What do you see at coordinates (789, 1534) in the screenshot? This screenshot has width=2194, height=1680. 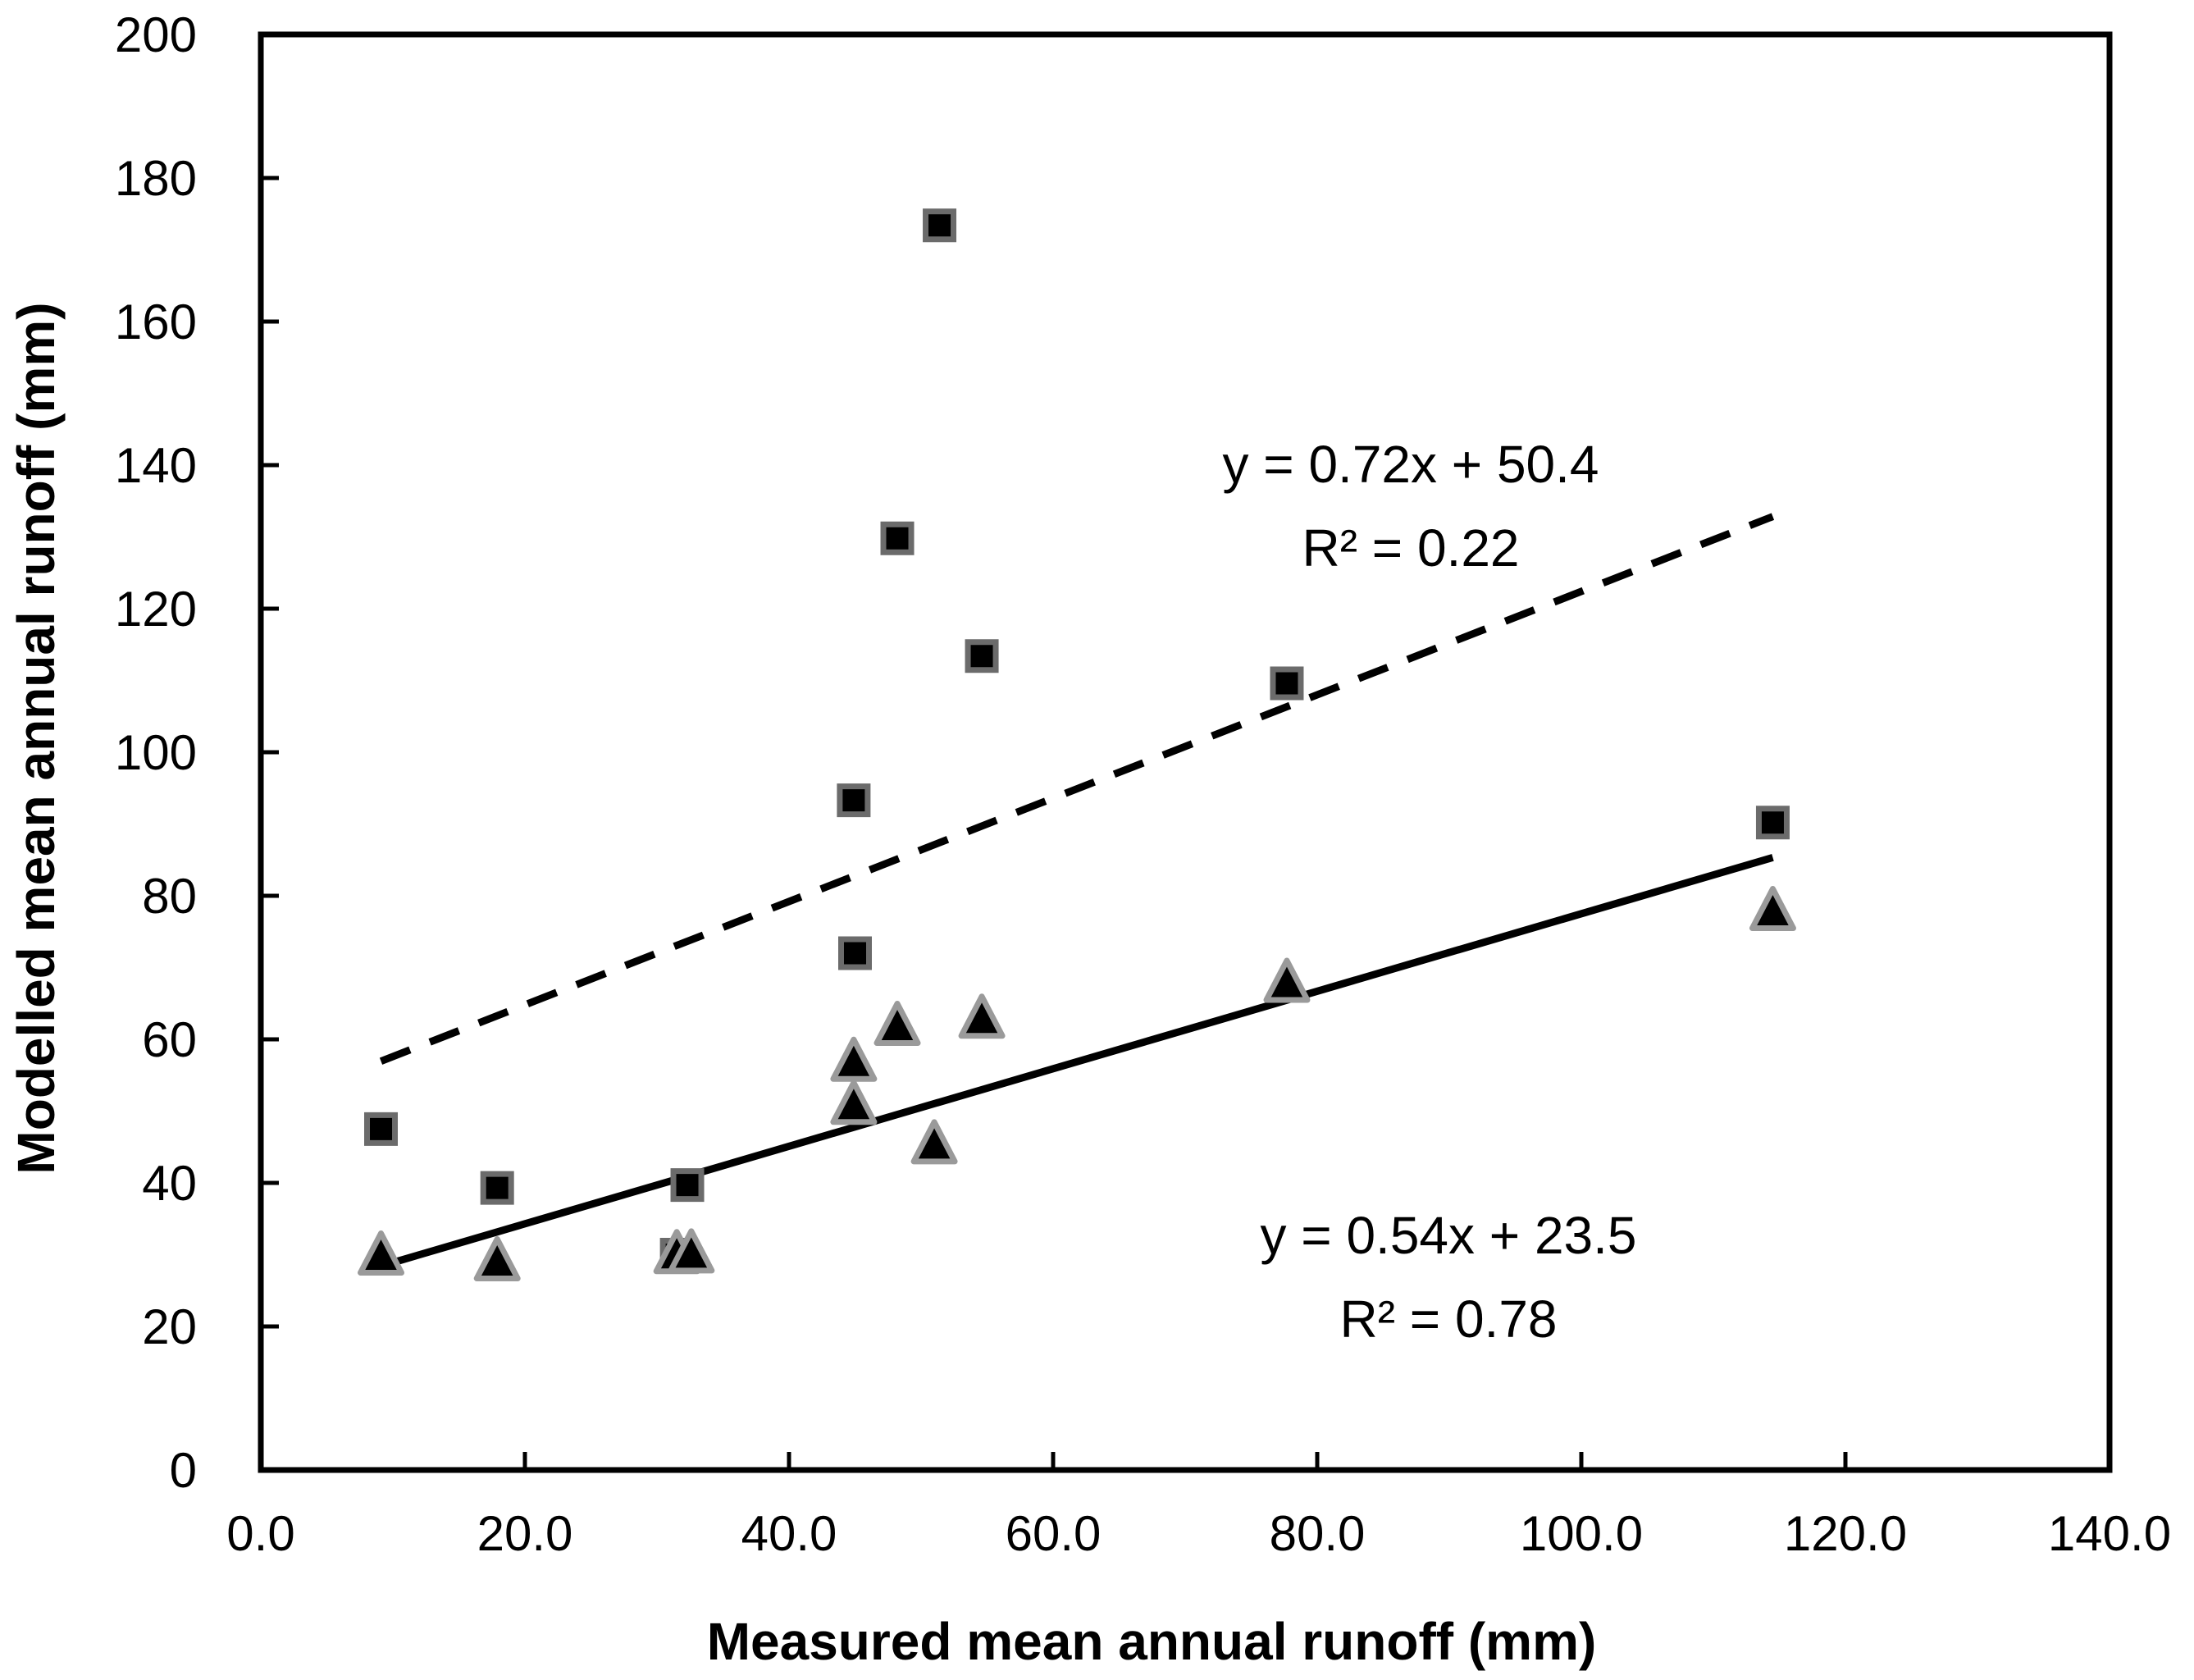 I see `x-tick-label: 40.0` at bounding box center [789, 1534].